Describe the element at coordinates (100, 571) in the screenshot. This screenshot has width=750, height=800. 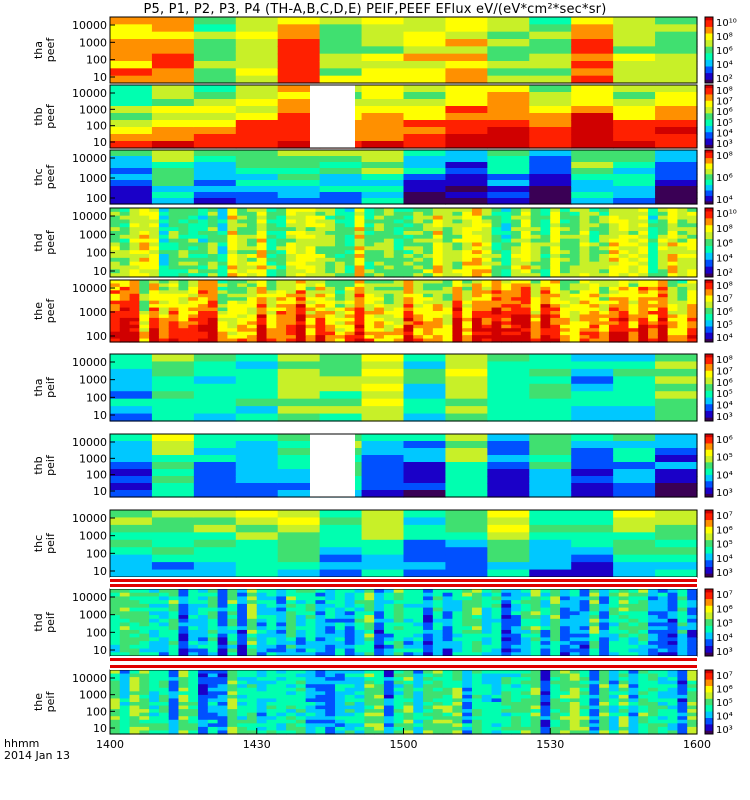
I see `y-tick-label: 10` at that location.